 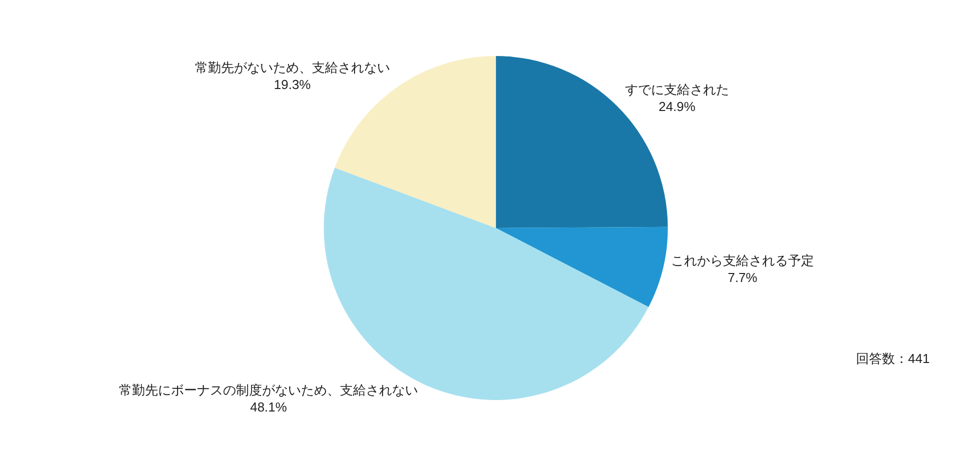 What do you see at coordinates (269, 406) in the screenshot?
I see `data-label: 48.1%` at bounding box center [269, 406].